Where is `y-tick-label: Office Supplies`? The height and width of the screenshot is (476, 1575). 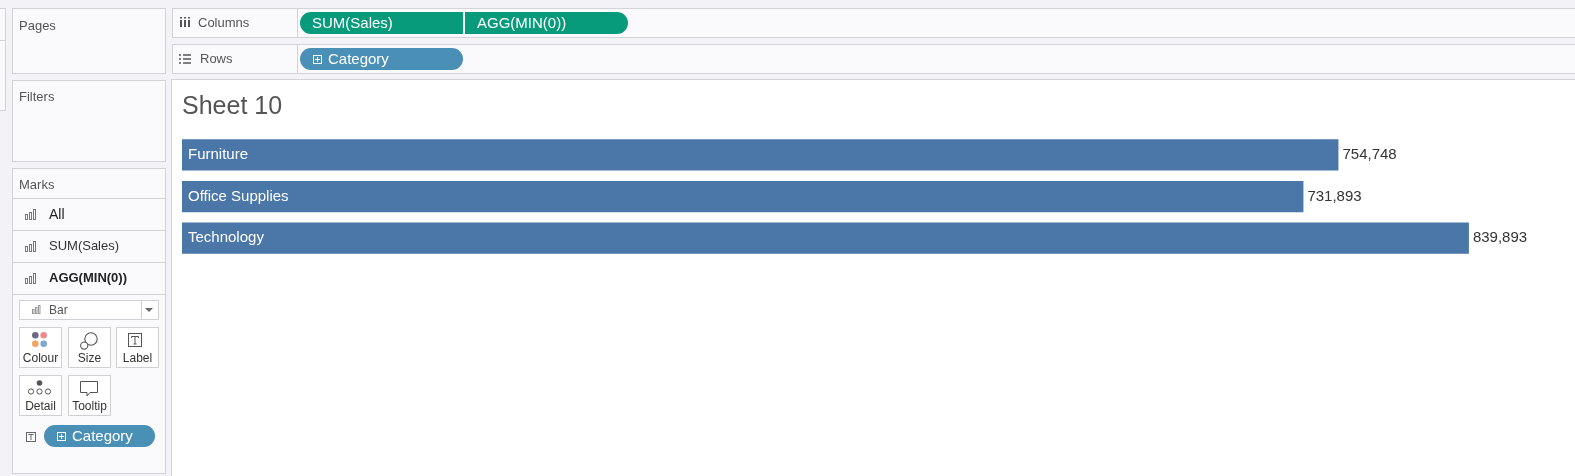
y-tick-label: Office Supplies is located at coordinates (238, 195).